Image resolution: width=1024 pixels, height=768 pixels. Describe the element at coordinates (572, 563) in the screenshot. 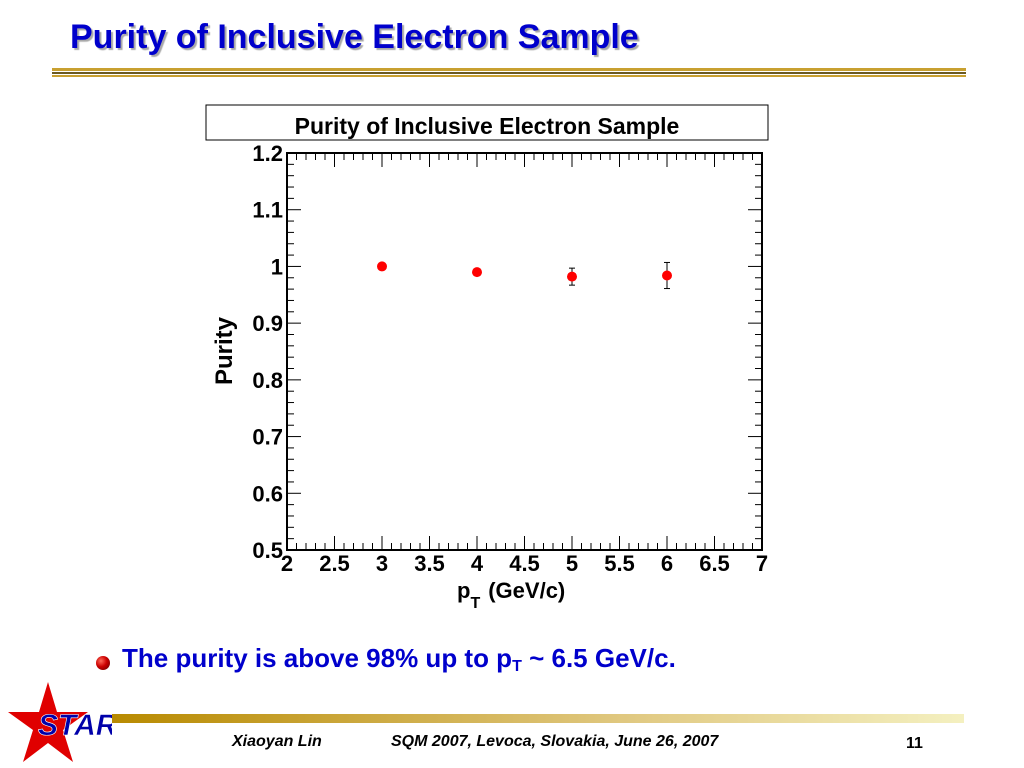

I see `x-tick-label: 5` at that location.